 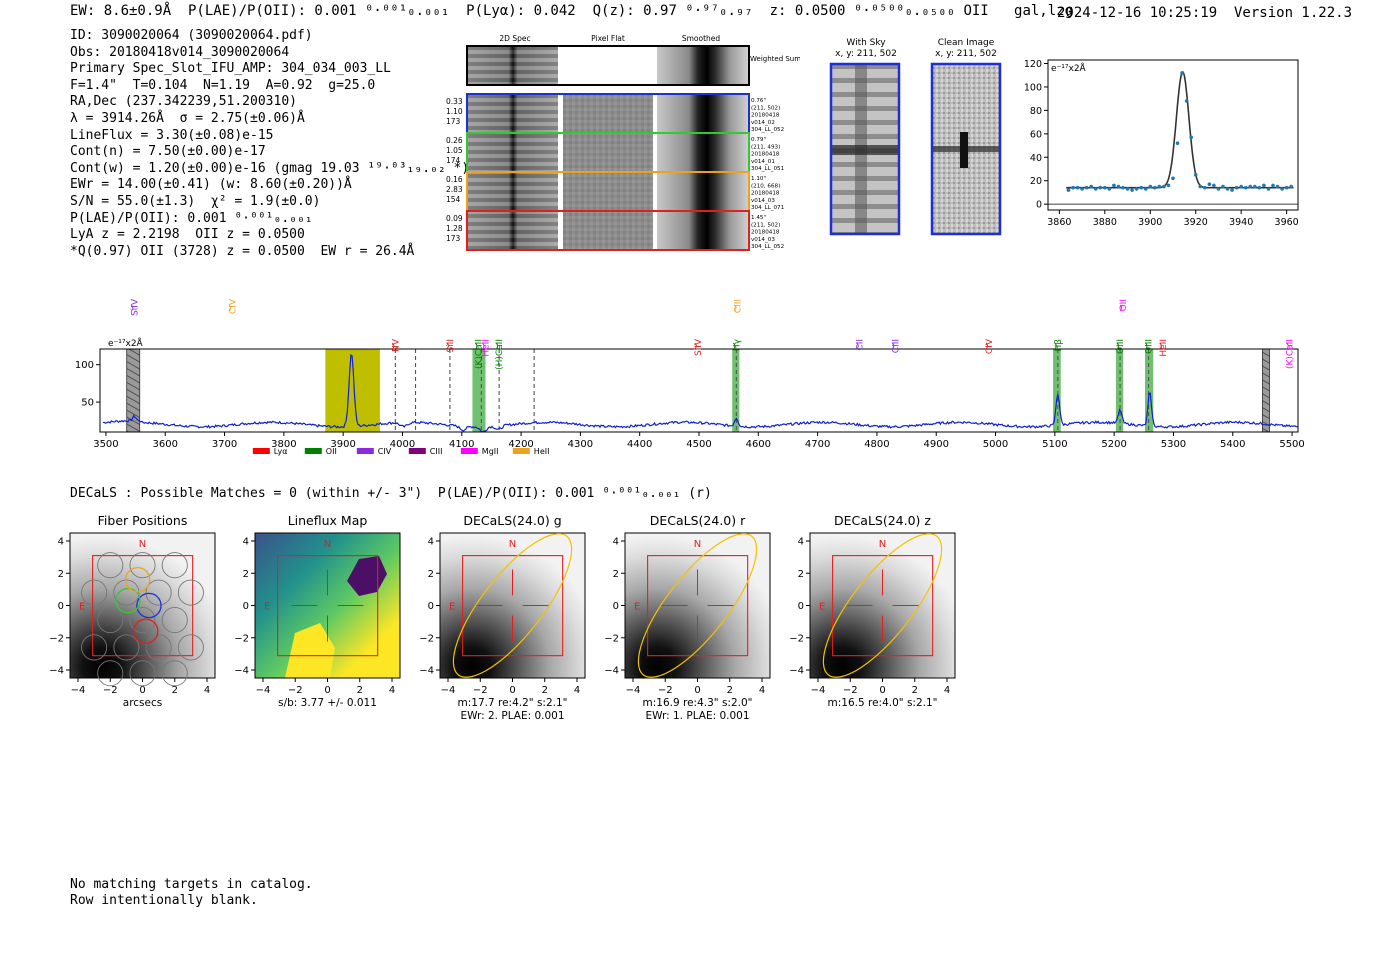 I want to click on decals-ytick-label-1-0: 4, so click(x=246, y=542).